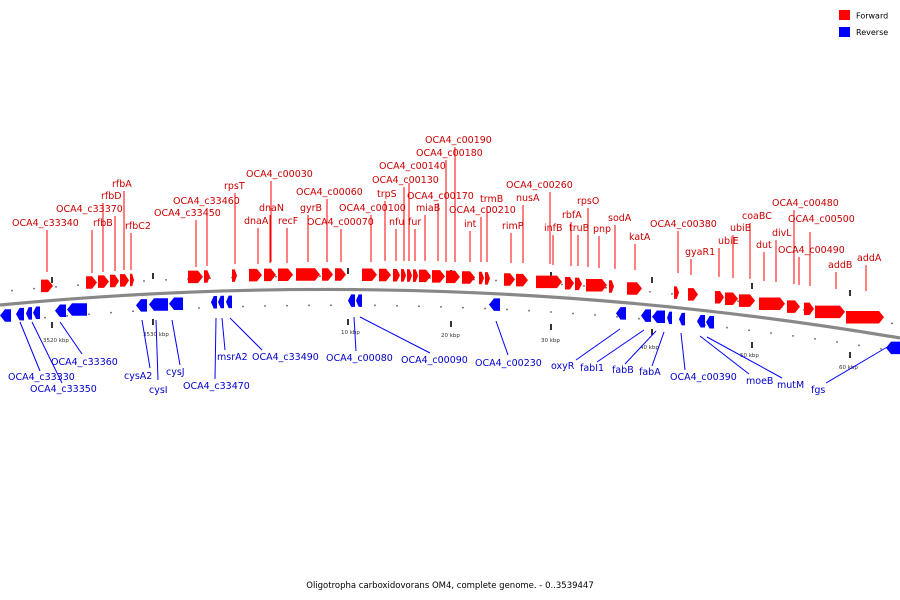 The image size is (900, 600). What do you see at coordinates (405, 180) in the screenshot?
I see `forward-gene-label: OCA4_c00130` at bounding box center [405, 180].